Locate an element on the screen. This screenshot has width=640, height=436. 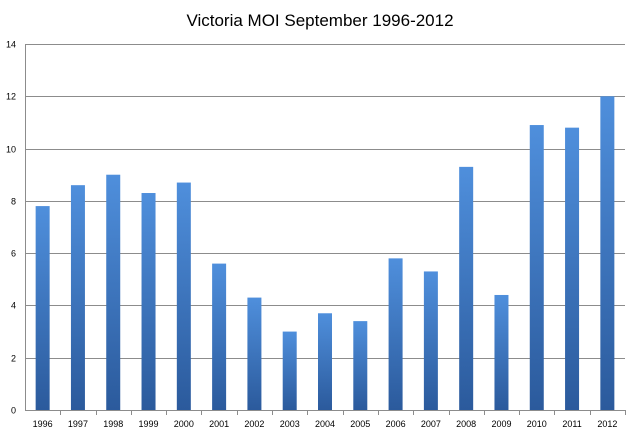
x-tick-label: 2007 is located at coordinates (431, 424).